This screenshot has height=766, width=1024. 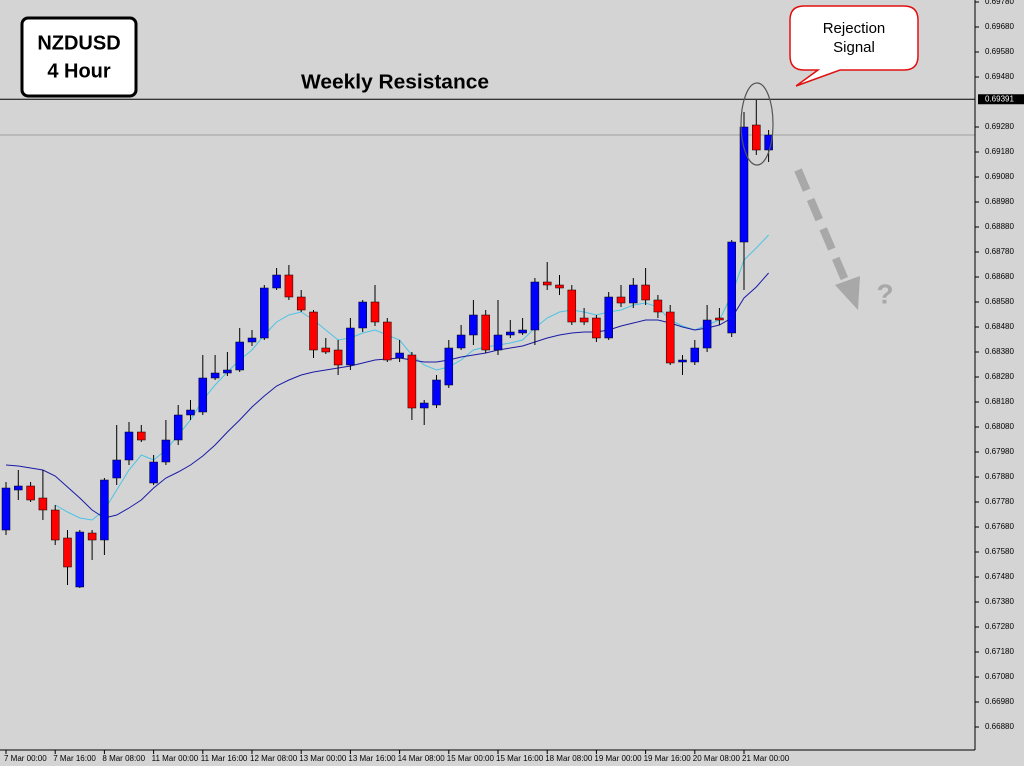 I want to click on y-tick-label: 0.69580, so click(x=999, y=51).